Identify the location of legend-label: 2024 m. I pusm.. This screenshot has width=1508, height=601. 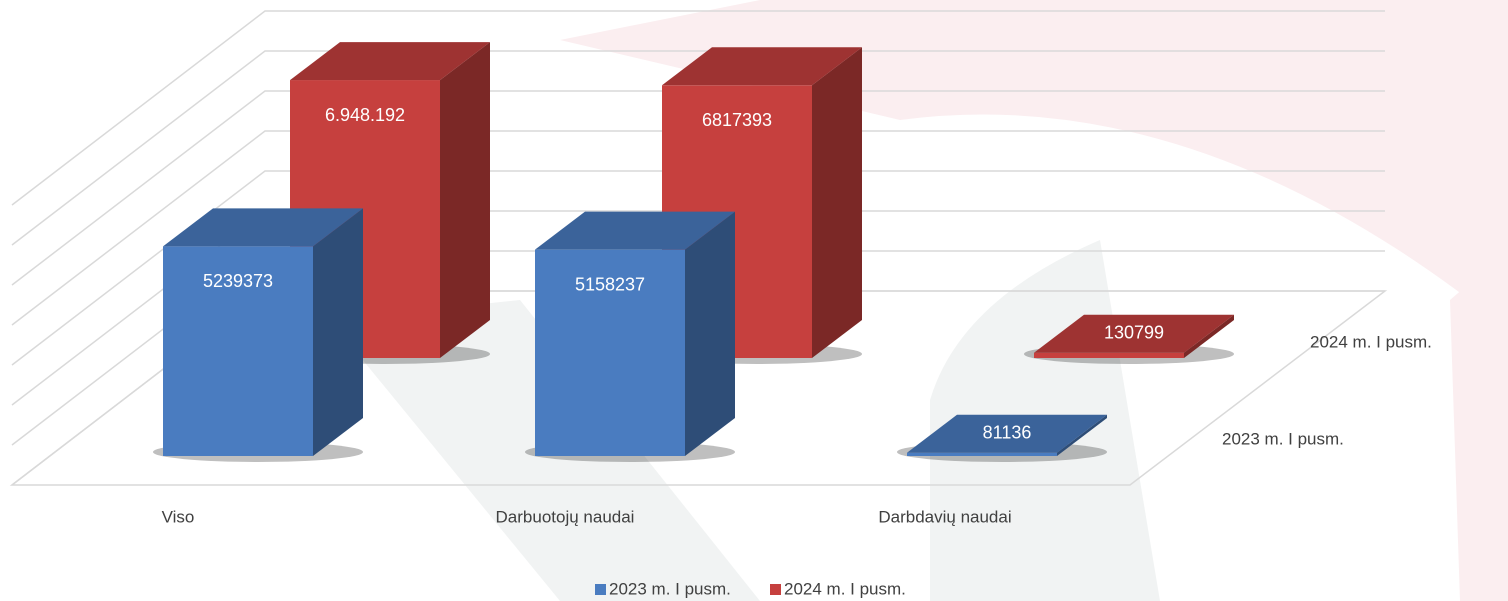
(845, 588).